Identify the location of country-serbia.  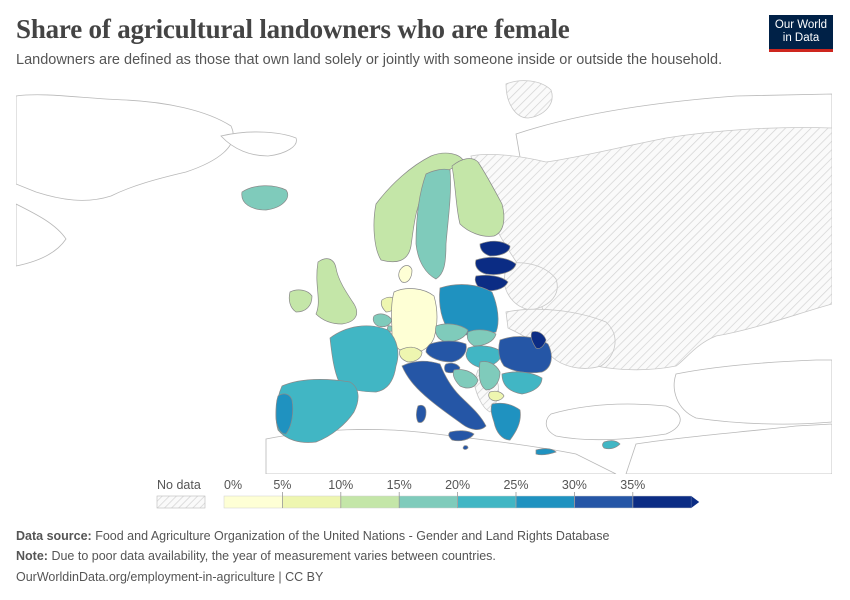
(489, 376).